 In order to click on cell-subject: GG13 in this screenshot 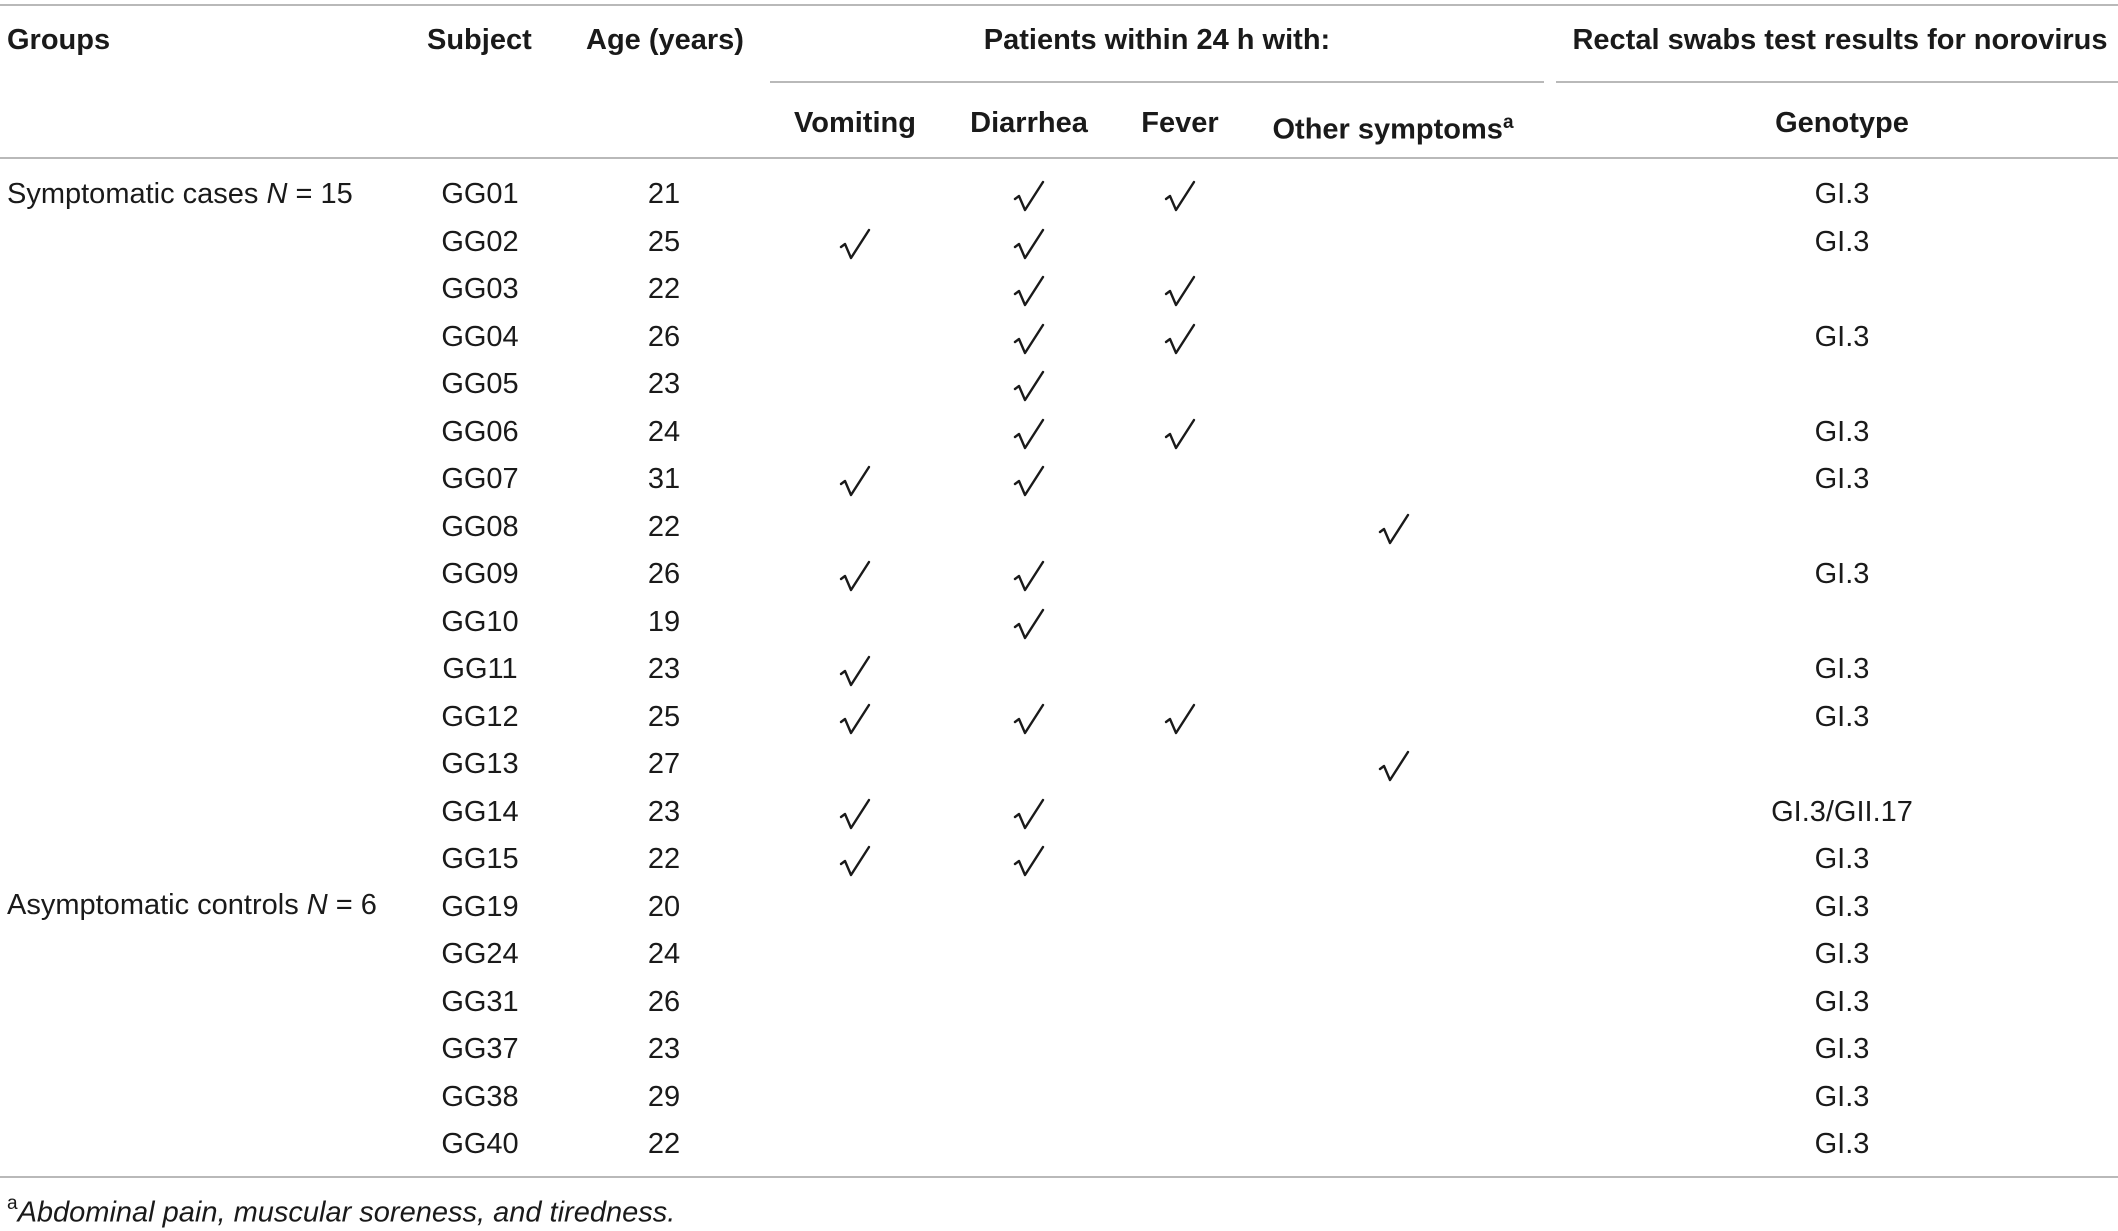, I will do `click(480, 764)`.